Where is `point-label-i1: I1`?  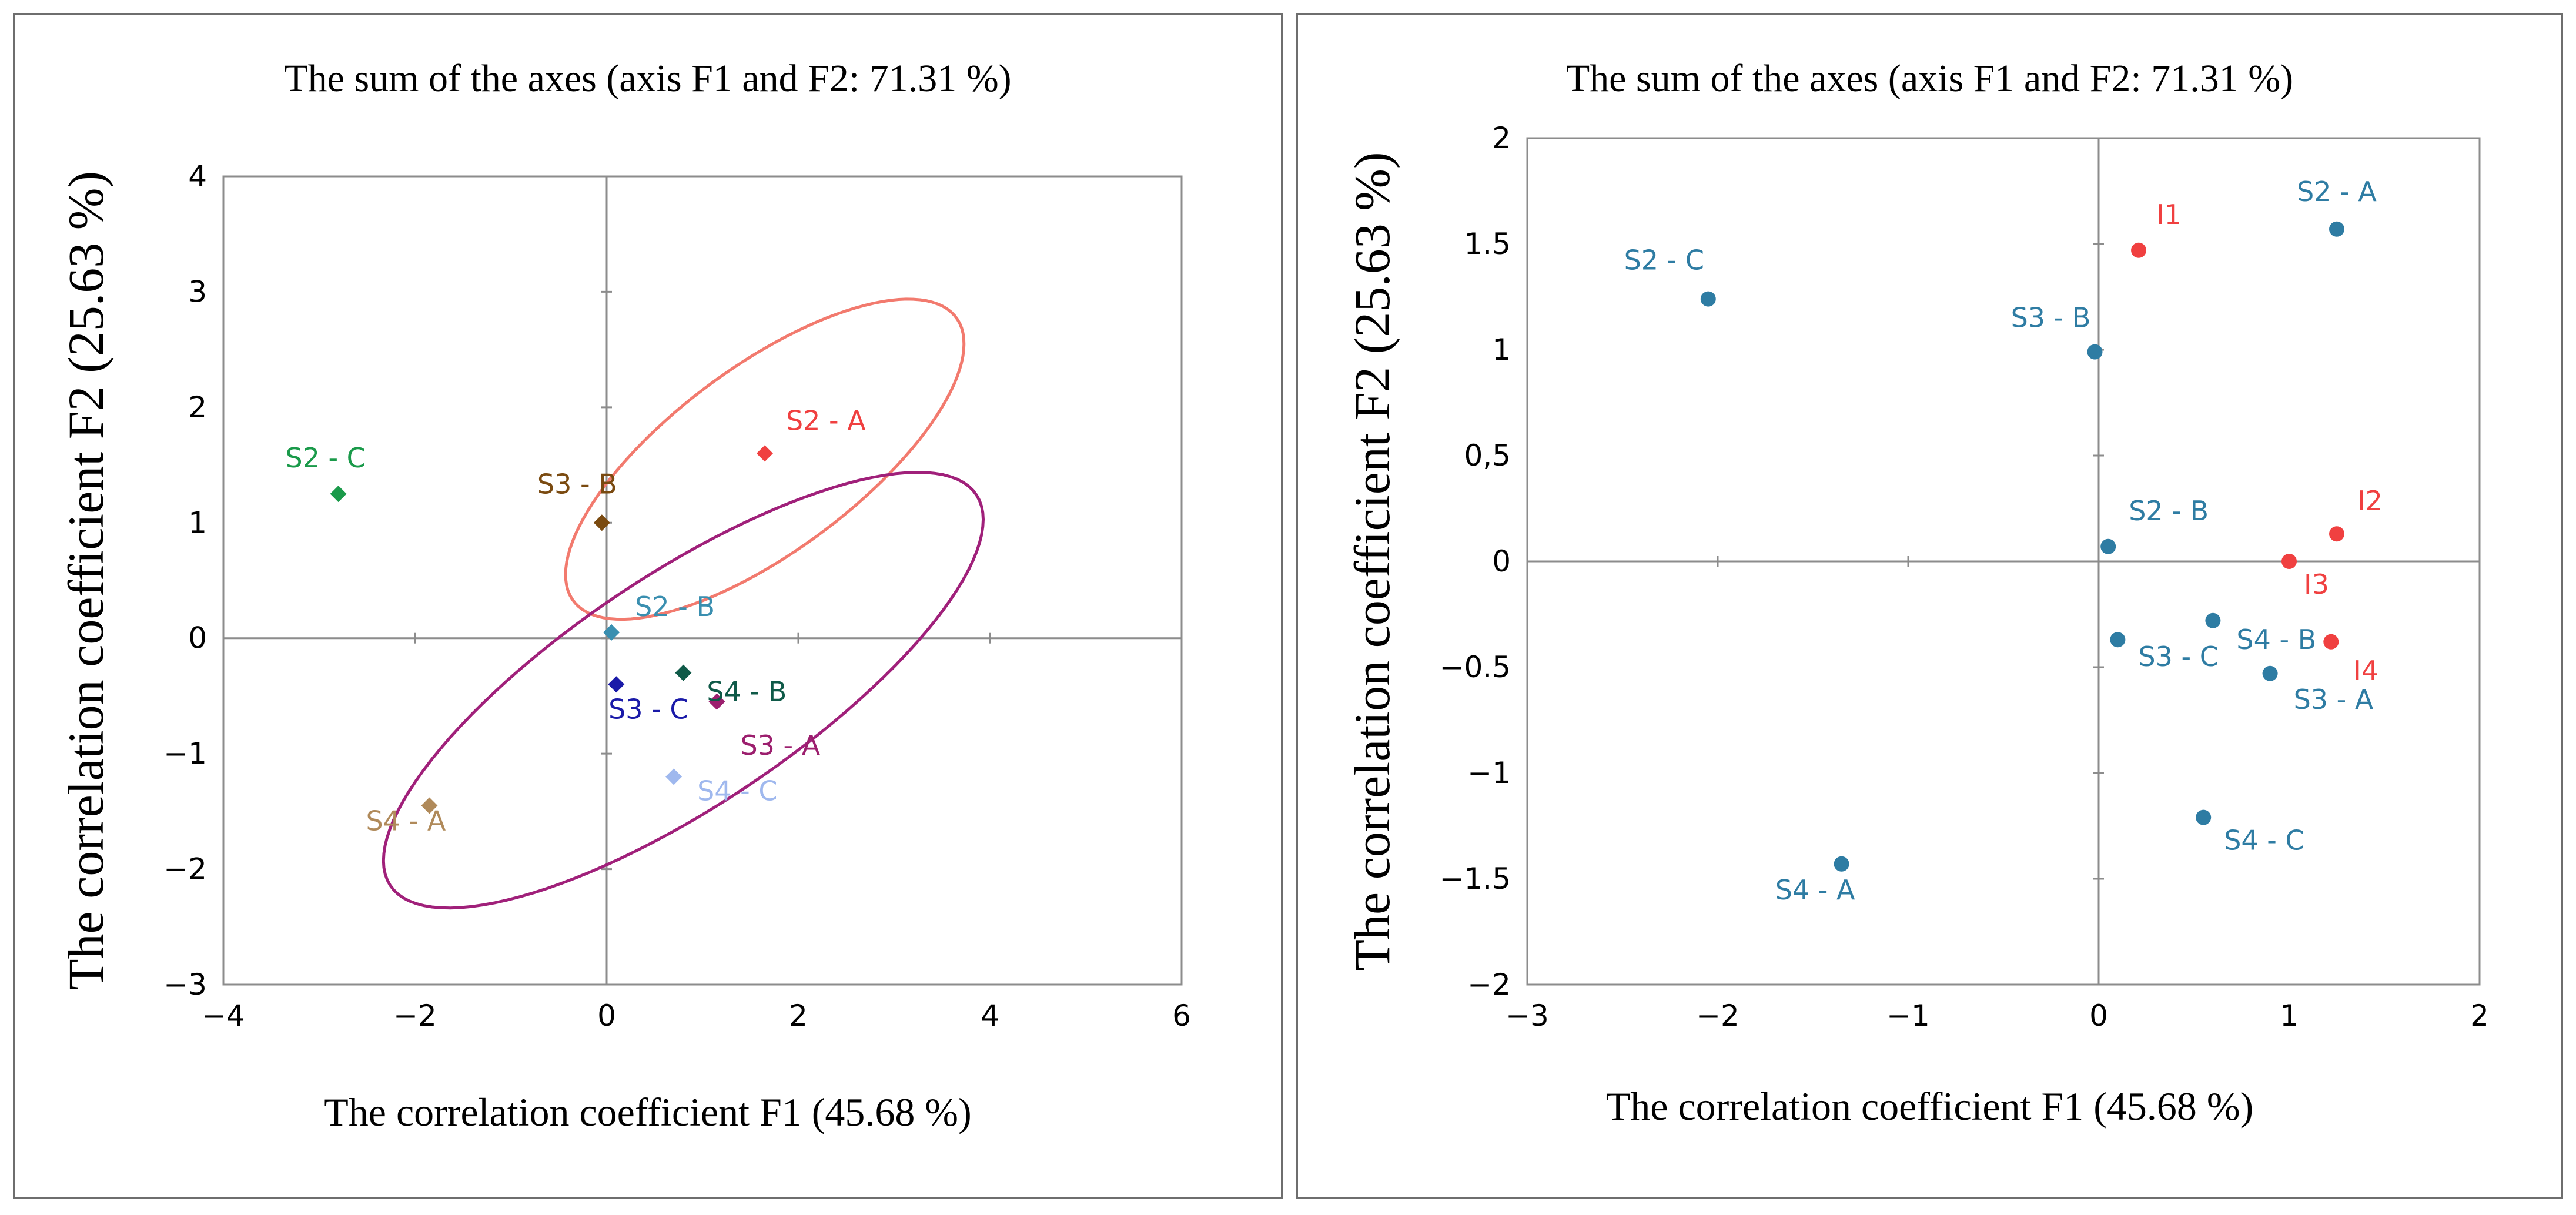
point-label-i1: I1 is located at coordinates (2169, 214).